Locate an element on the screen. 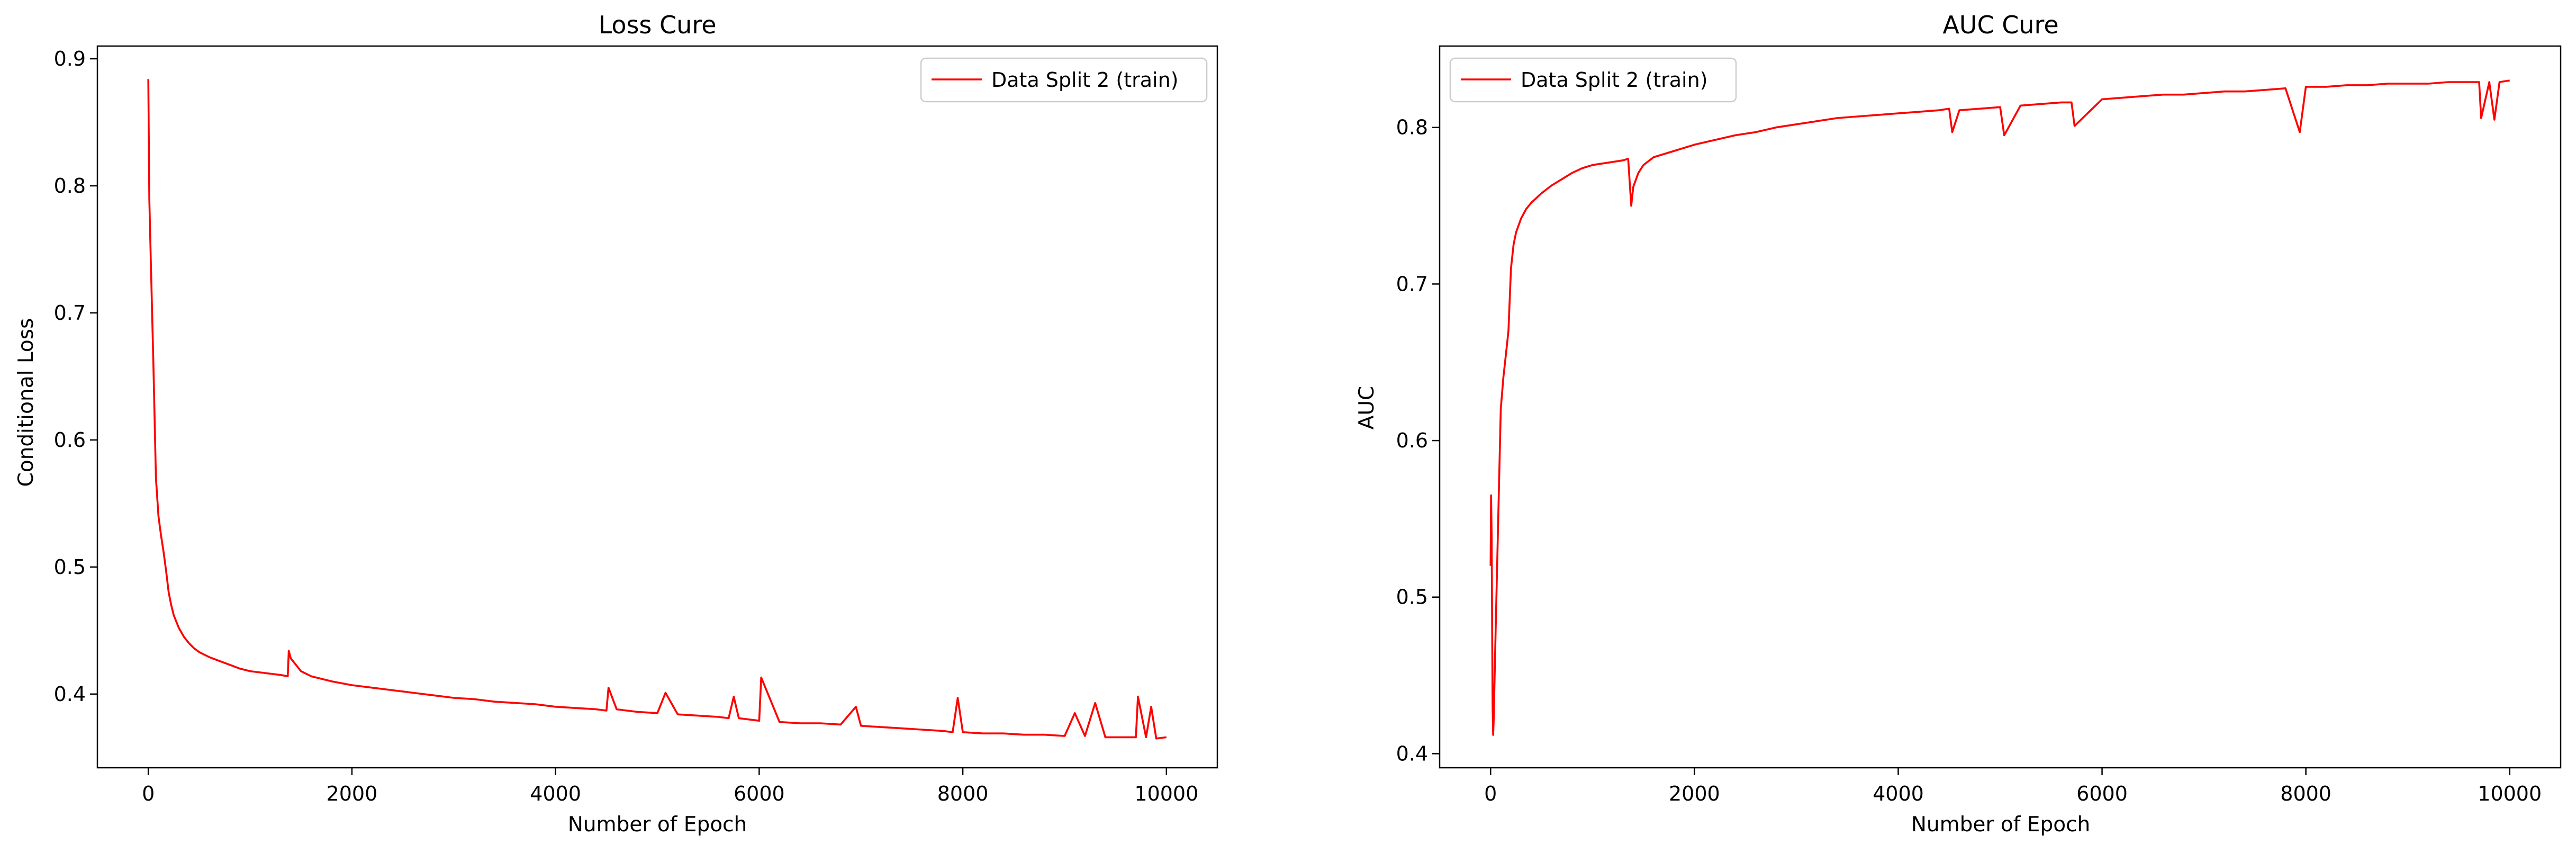 Image resolution: width=2576 pixels, height=853 pixels. loss-chart-ytick-label-1: 0.5 is located at coordinates (70, 567).